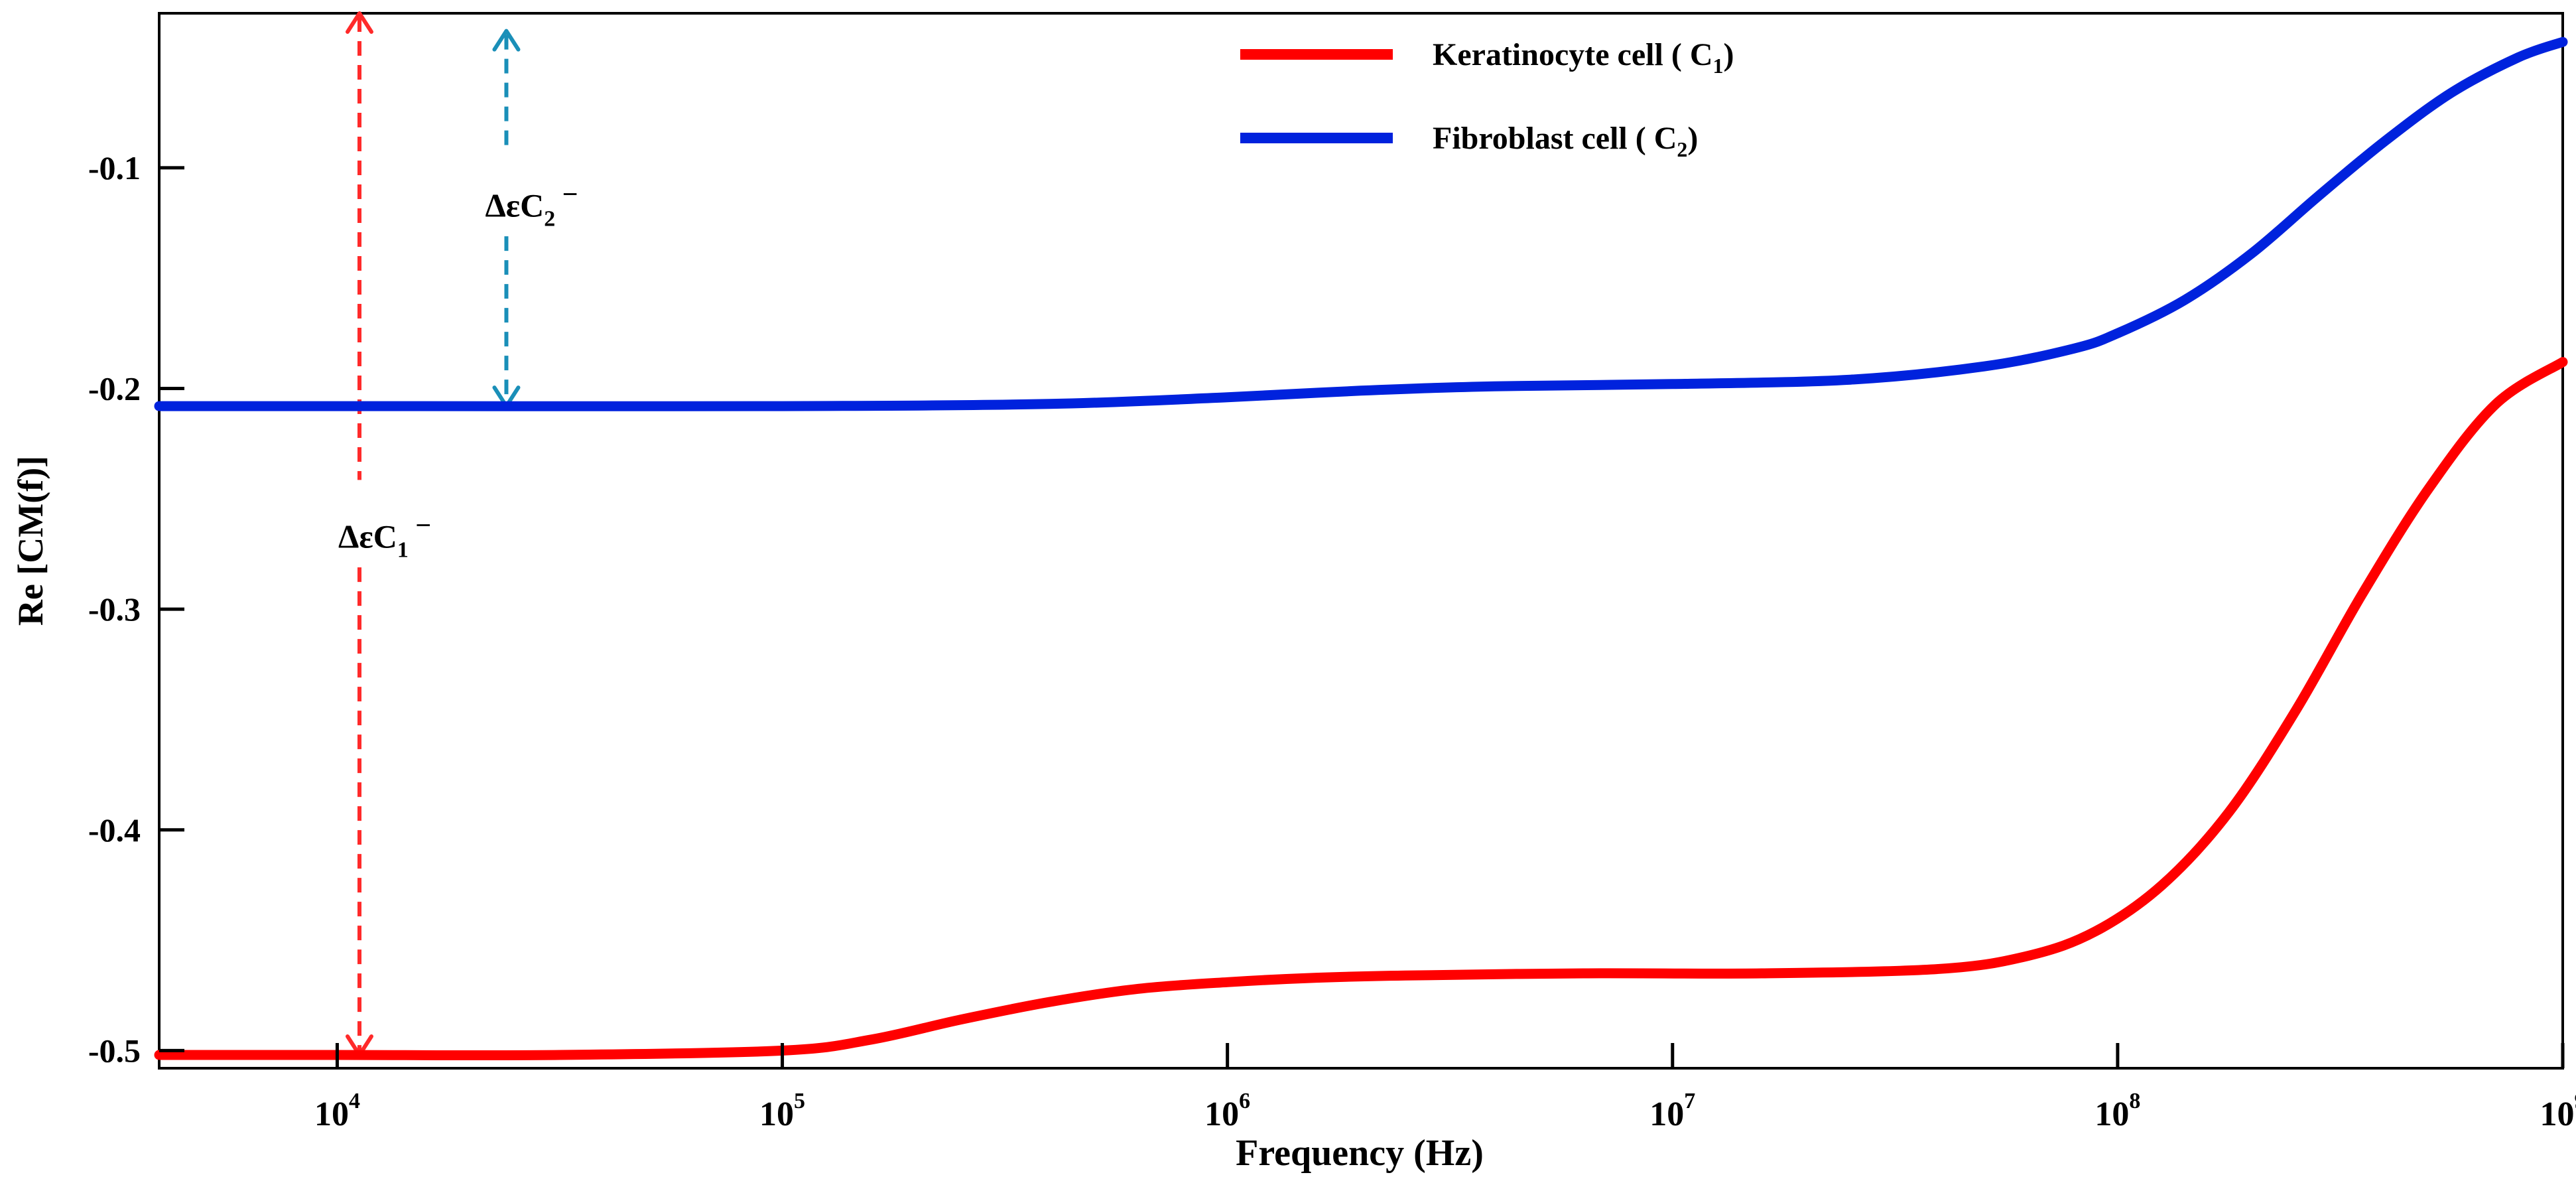 This screenshot has height=1185, width=2576. I want to click on legend-entry-1: Keratinocyte cell ( C1), so click(1487, 57).